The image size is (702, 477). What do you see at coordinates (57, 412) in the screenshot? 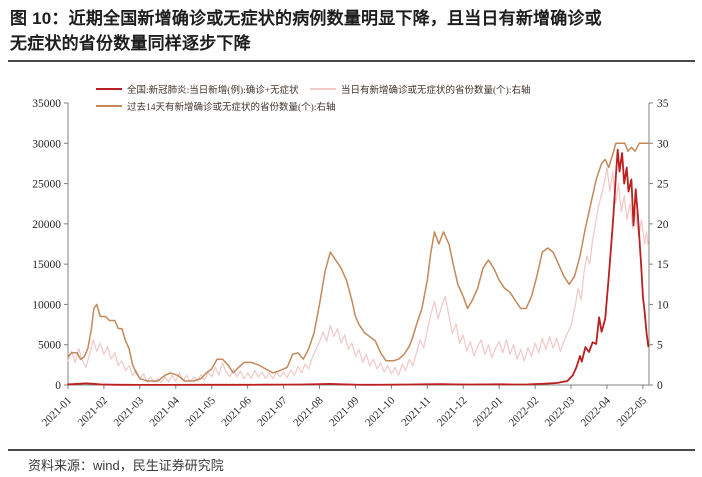
I see `x-axis-tick-label: 2021-01` at bounding box center [57, 412].